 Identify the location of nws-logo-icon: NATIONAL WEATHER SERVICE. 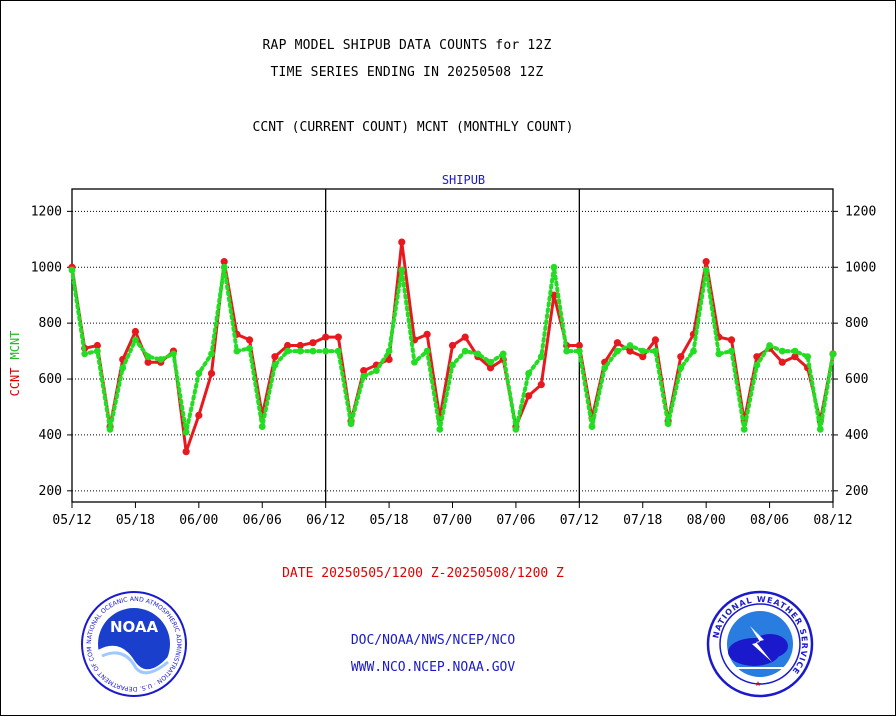
(760, 644).